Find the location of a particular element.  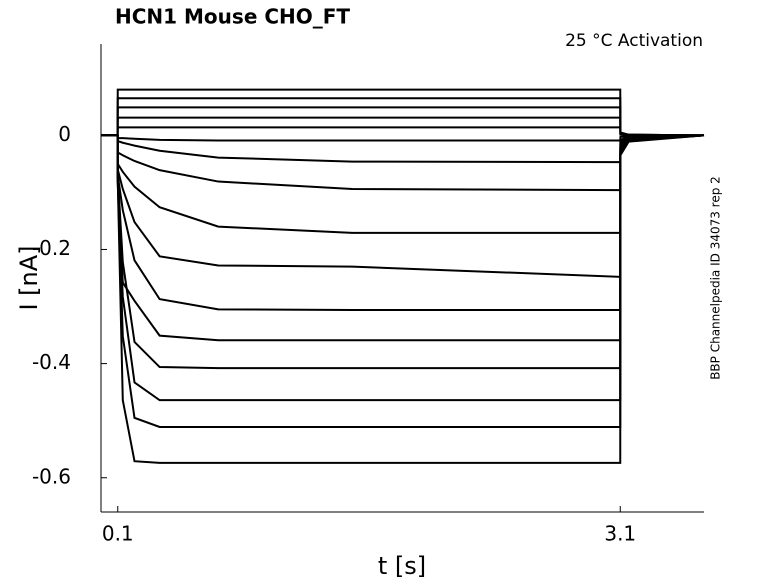

y-axis-label: I [nA] is located at coordinates (29, 277).